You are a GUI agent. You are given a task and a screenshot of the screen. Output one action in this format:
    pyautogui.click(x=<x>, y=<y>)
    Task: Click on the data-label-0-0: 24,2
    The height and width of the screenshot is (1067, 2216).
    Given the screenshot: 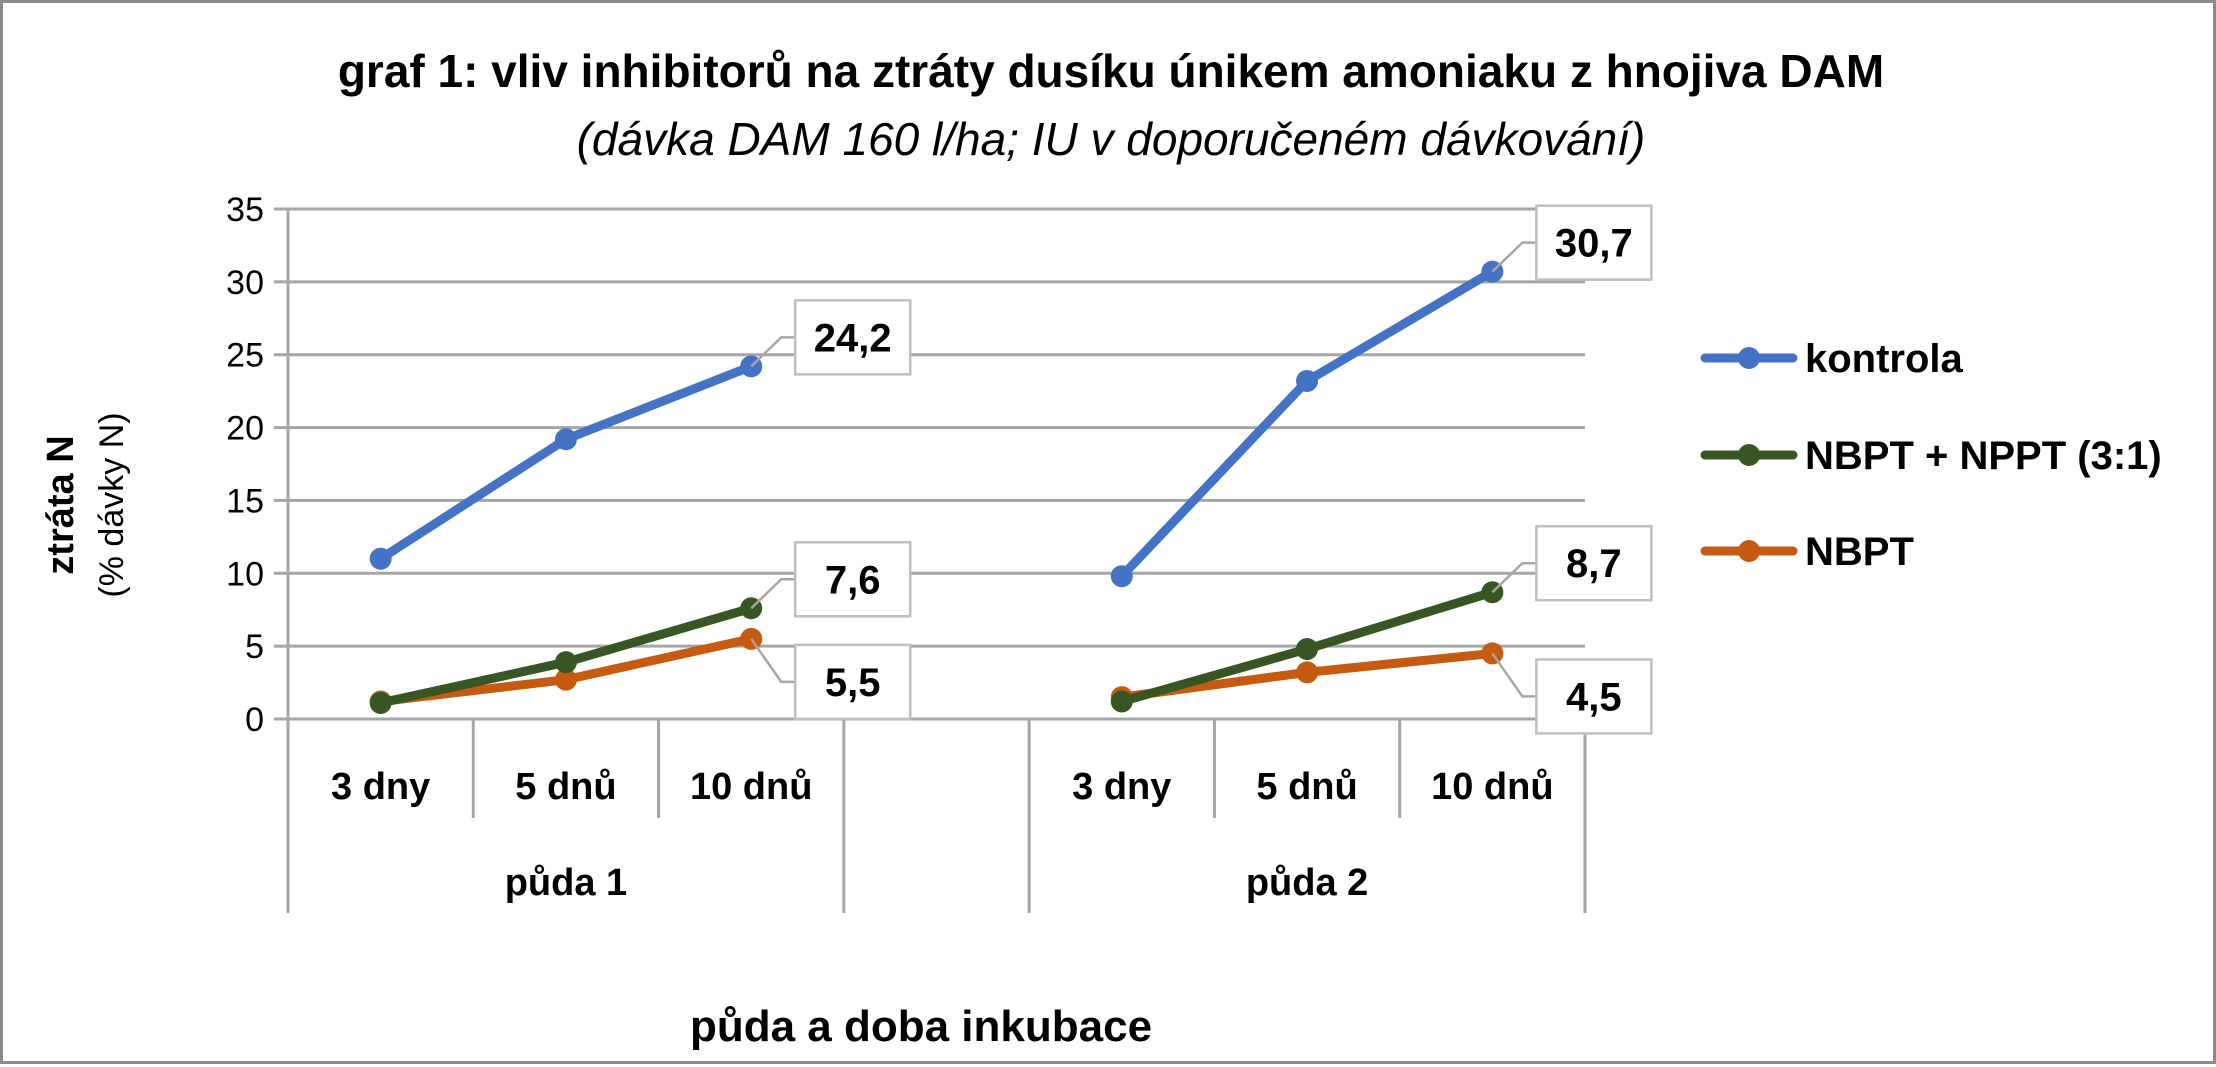 What is the action you would take?
    pyautogui.click(x=853, y=338)
    